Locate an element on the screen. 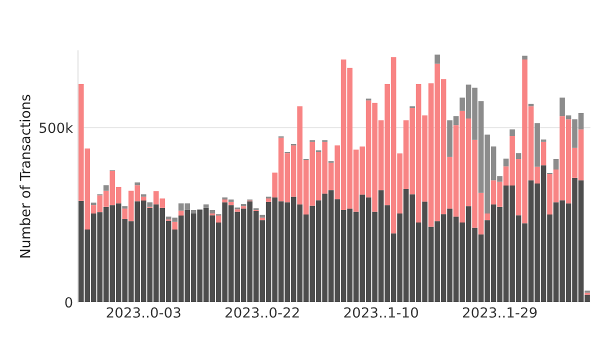 This screenshot has height=341, width=600. x-tick-label: 2023..1-29 is located at coordinates (499, 312).